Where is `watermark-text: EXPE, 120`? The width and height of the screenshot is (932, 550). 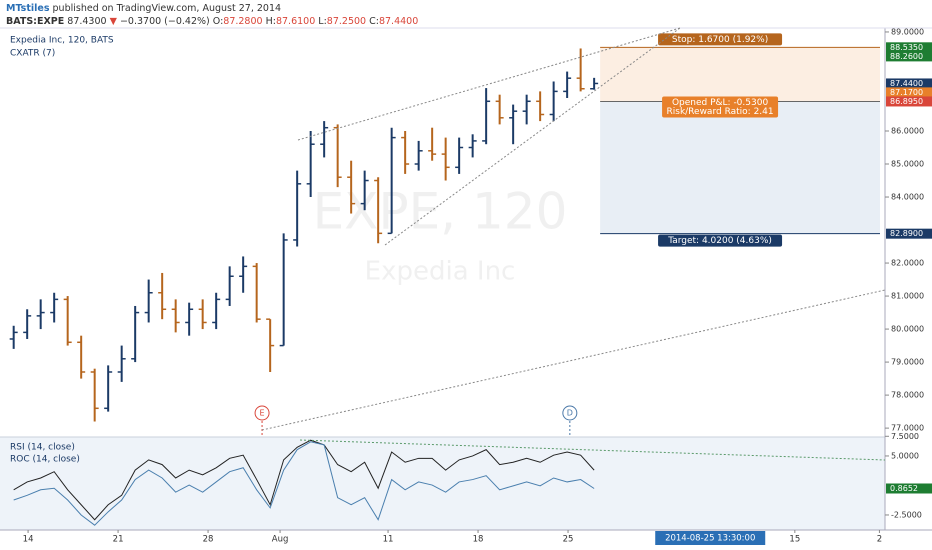
watermark-text: EXPE, 120 is located at coordinates (440, 212).